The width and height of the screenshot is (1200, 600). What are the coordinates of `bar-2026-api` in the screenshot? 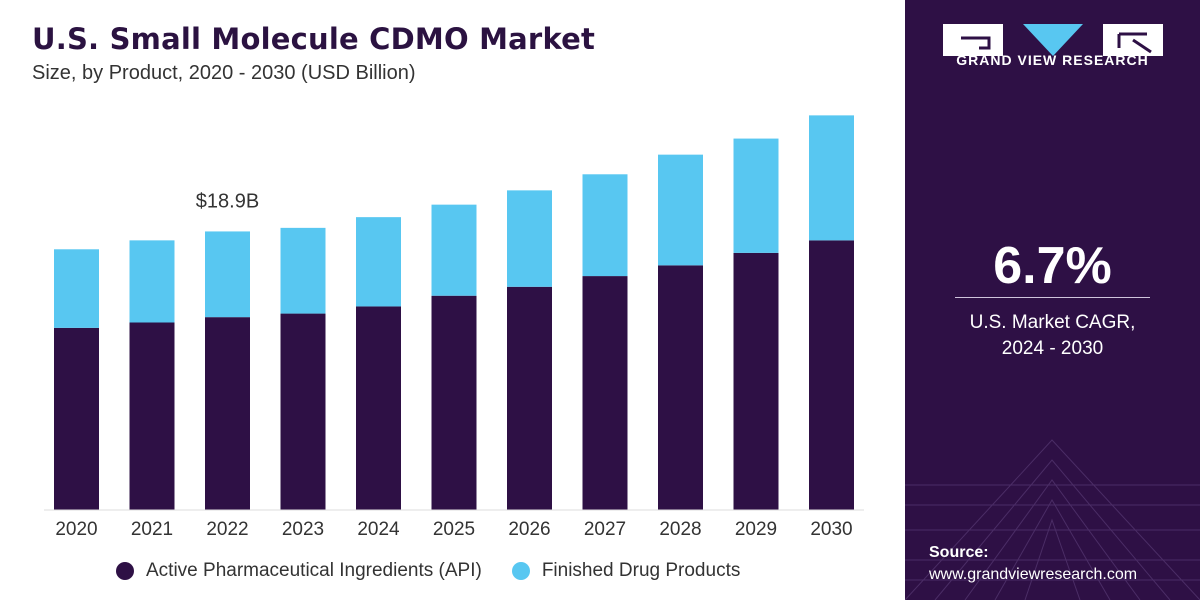 It's located at (529, 398).